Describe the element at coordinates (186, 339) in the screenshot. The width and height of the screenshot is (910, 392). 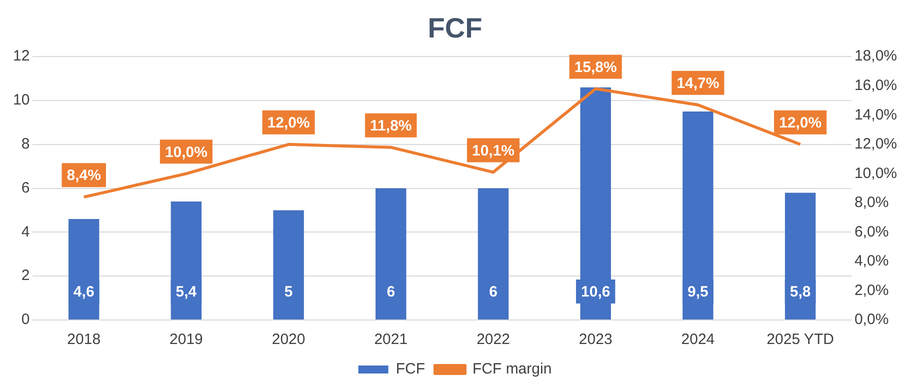
I see `x-tick-label: 2019` at that location.